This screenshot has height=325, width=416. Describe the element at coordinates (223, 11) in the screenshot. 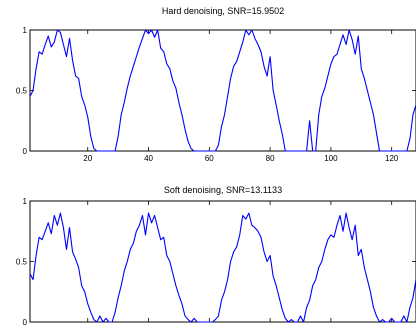

I see `hard-denoising-title: Hard denoising, SNR=15.9502` at that location.